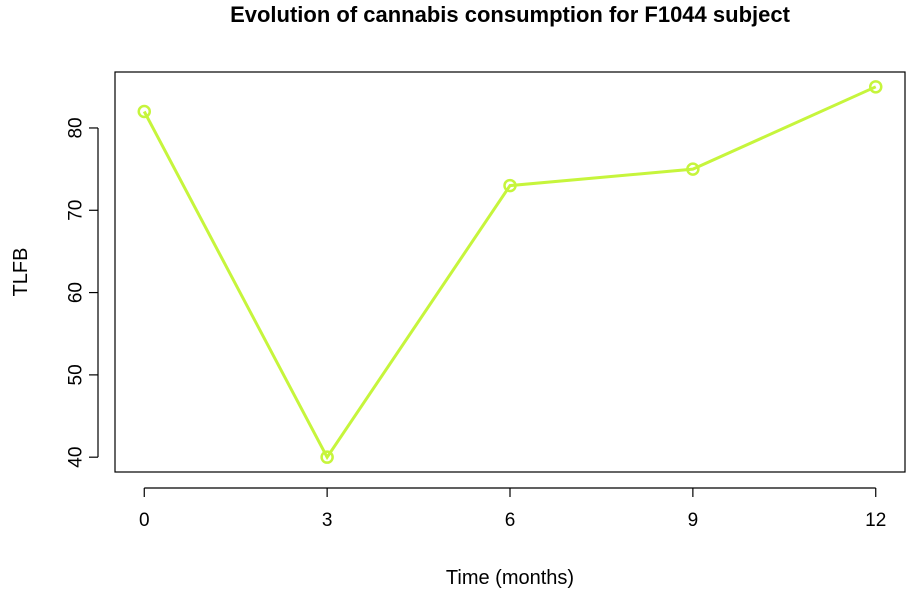 The image size is (906, 593). What do you see at coordinates (21, 272) in the screenshot?
I see `y-axis-label: TLFB` at bounding box center [21, 272].